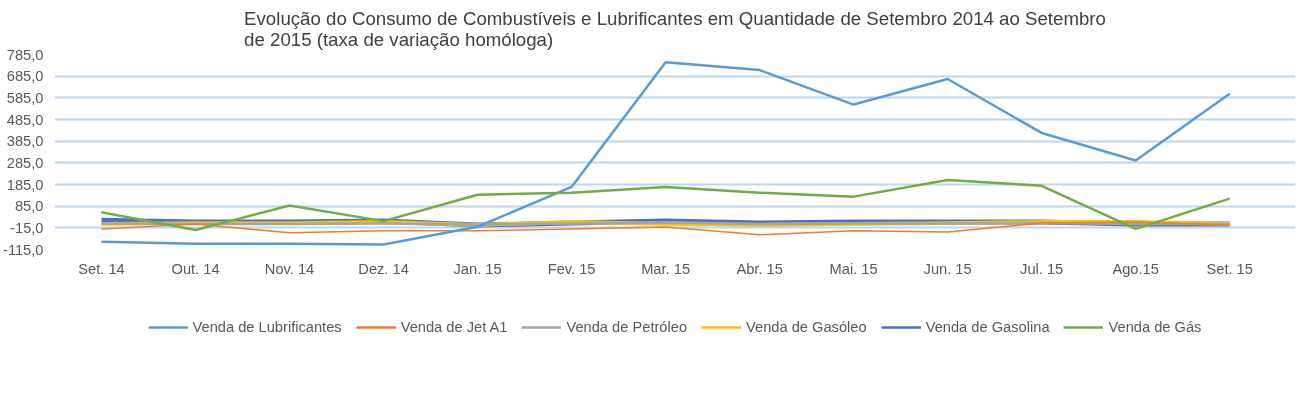 The height and width of the screenshot is (410, 1312). What do you see at coordinates (1229, 268) in the screenshot?
I see `x-tick-label: Set. 15` at bounding box center [1229, 268].